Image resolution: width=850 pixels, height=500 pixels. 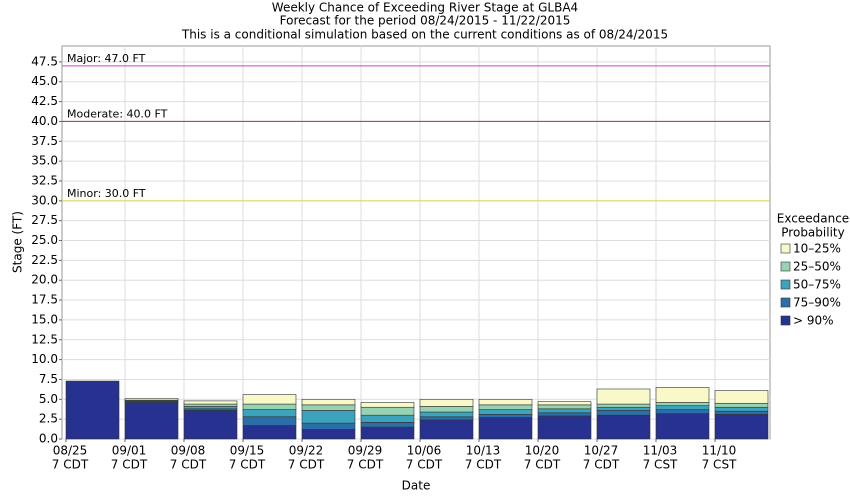 I want to click on y-tick-label: 40.0, so click(x=44, y=121).